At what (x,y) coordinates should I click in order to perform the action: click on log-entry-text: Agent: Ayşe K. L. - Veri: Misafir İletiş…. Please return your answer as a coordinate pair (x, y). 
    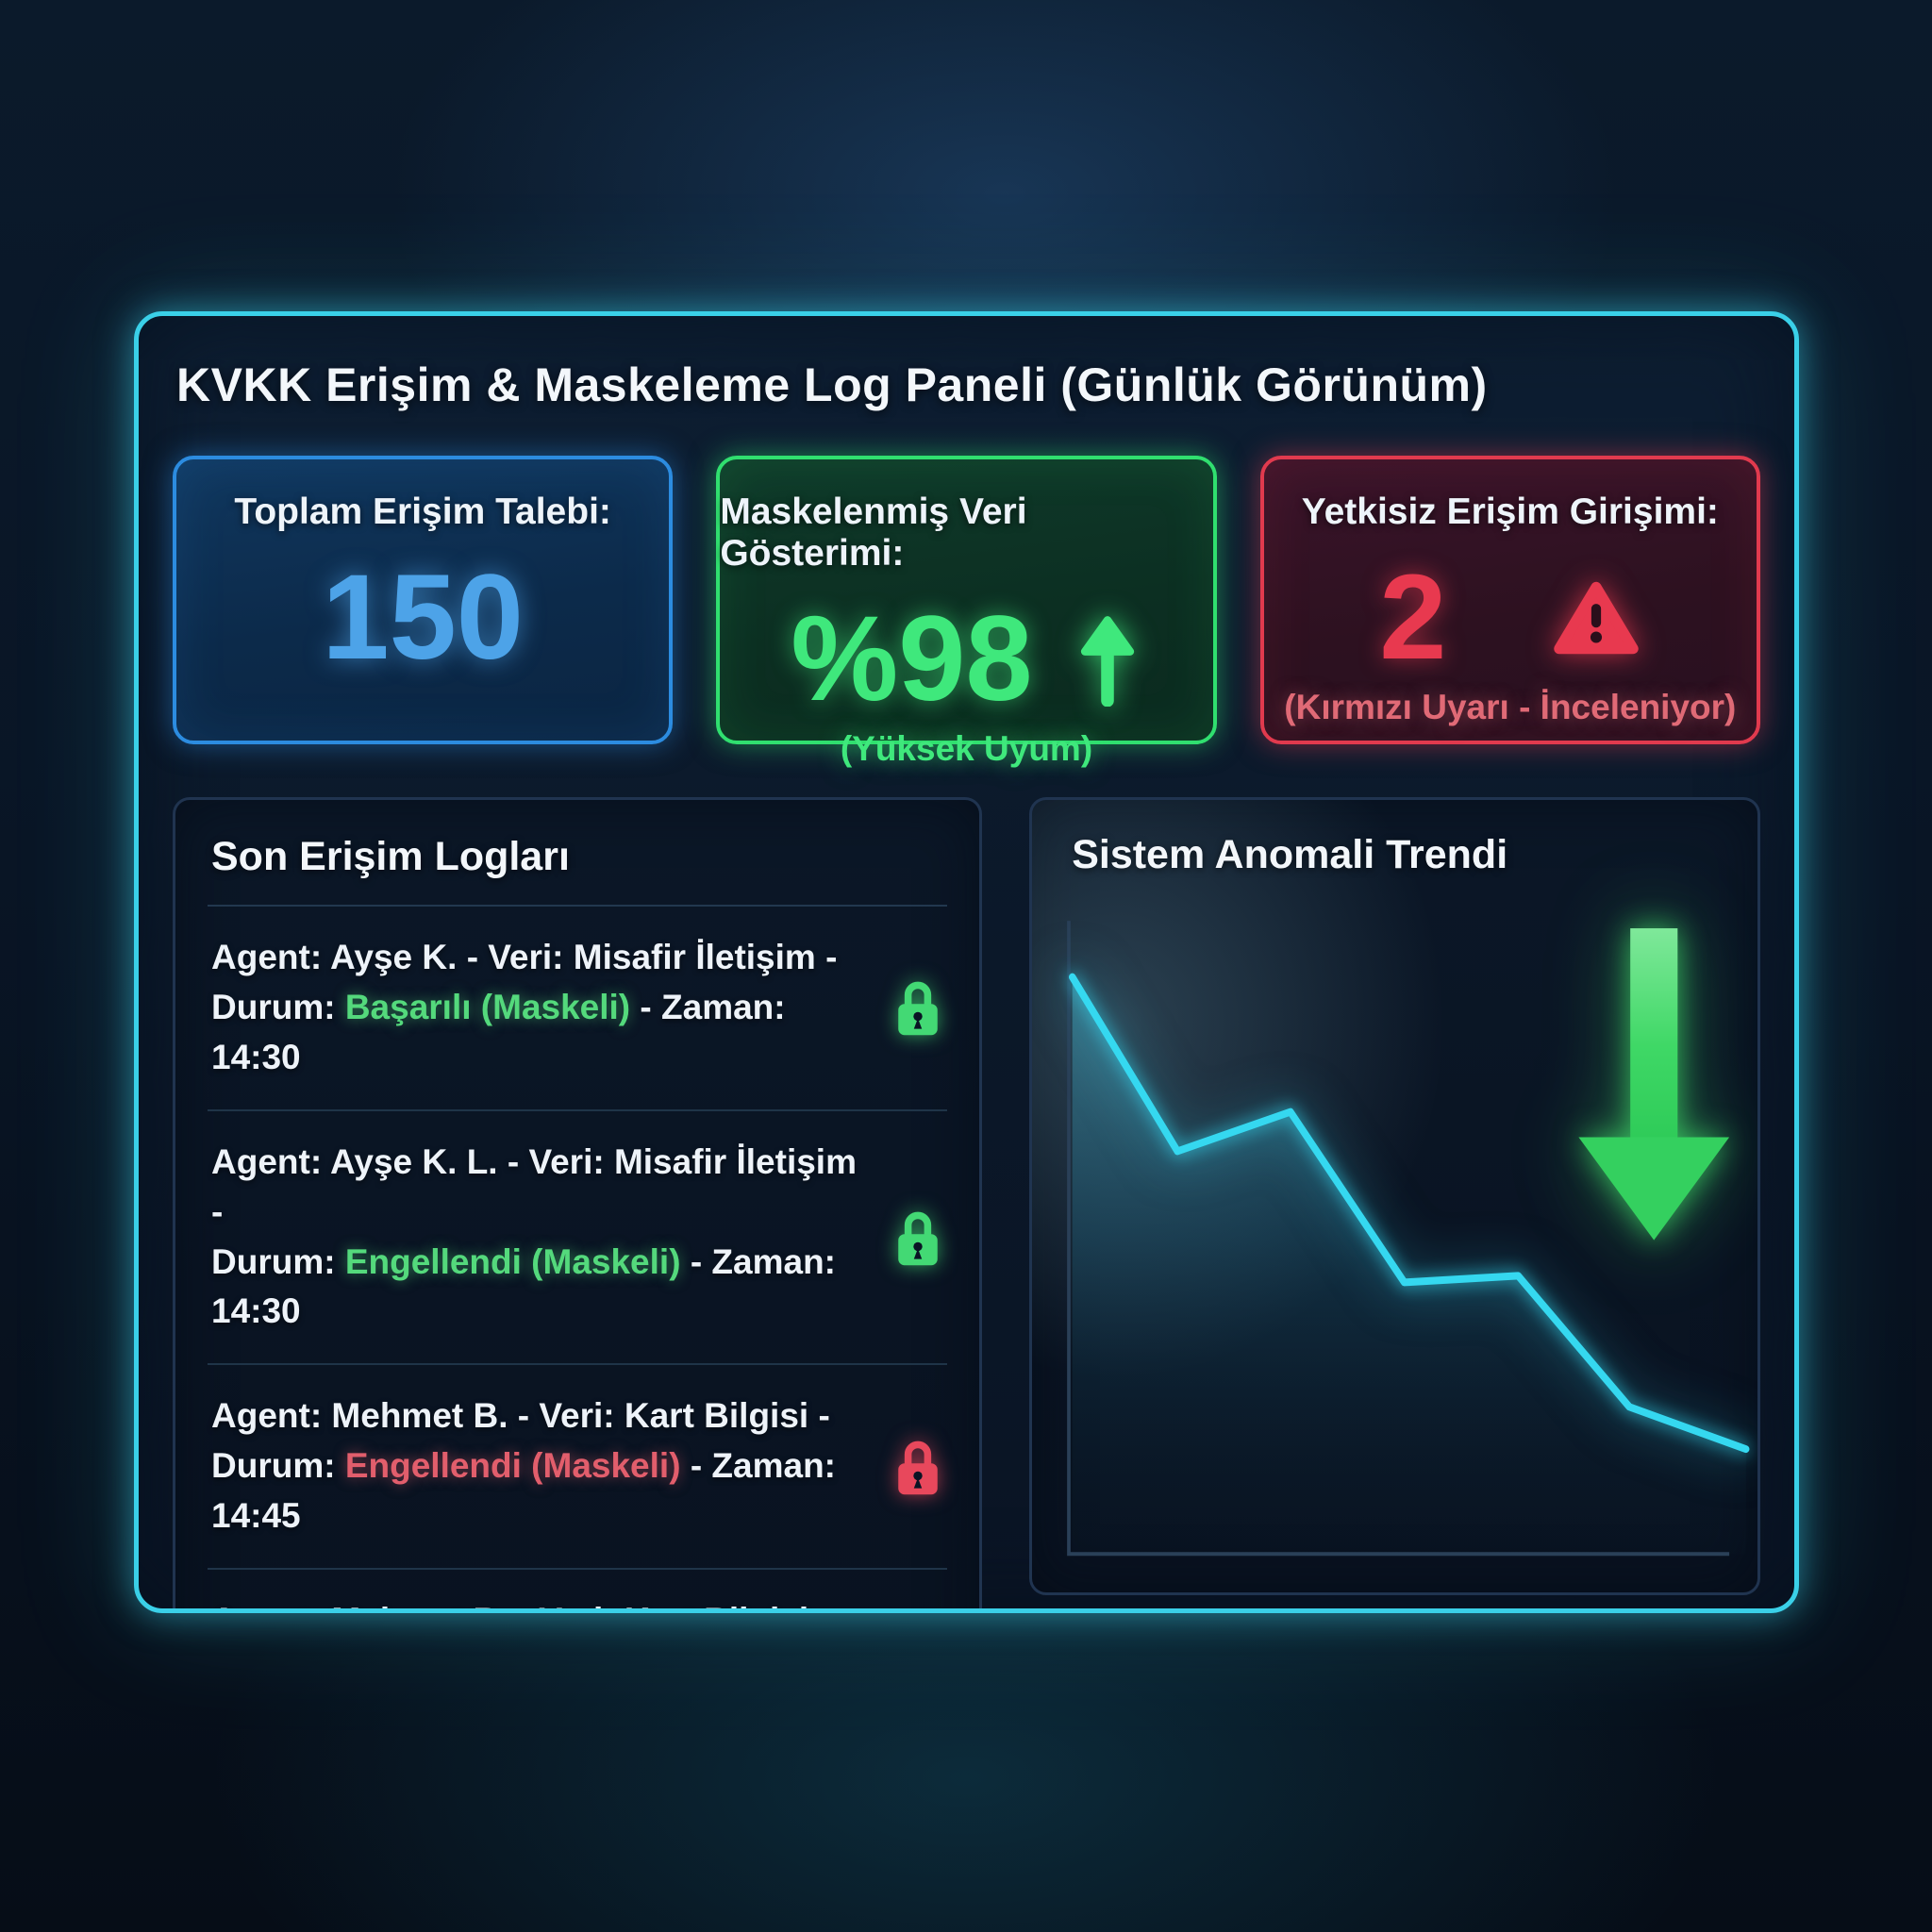
    Looking at the image, I should click on (539, 1238).